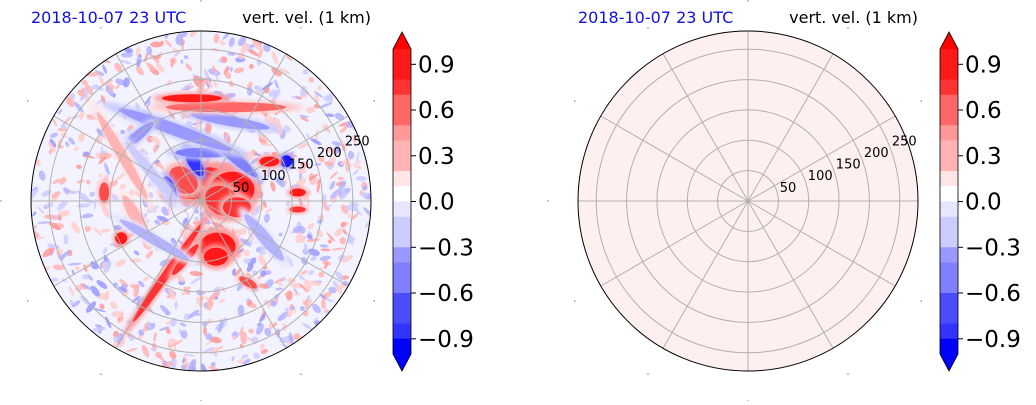 The height and width of the screenshot is (405, 1036). Describe the element at coordinates (357, 141) in the screenshot. I see `radial-tick-label: 250` at that location.